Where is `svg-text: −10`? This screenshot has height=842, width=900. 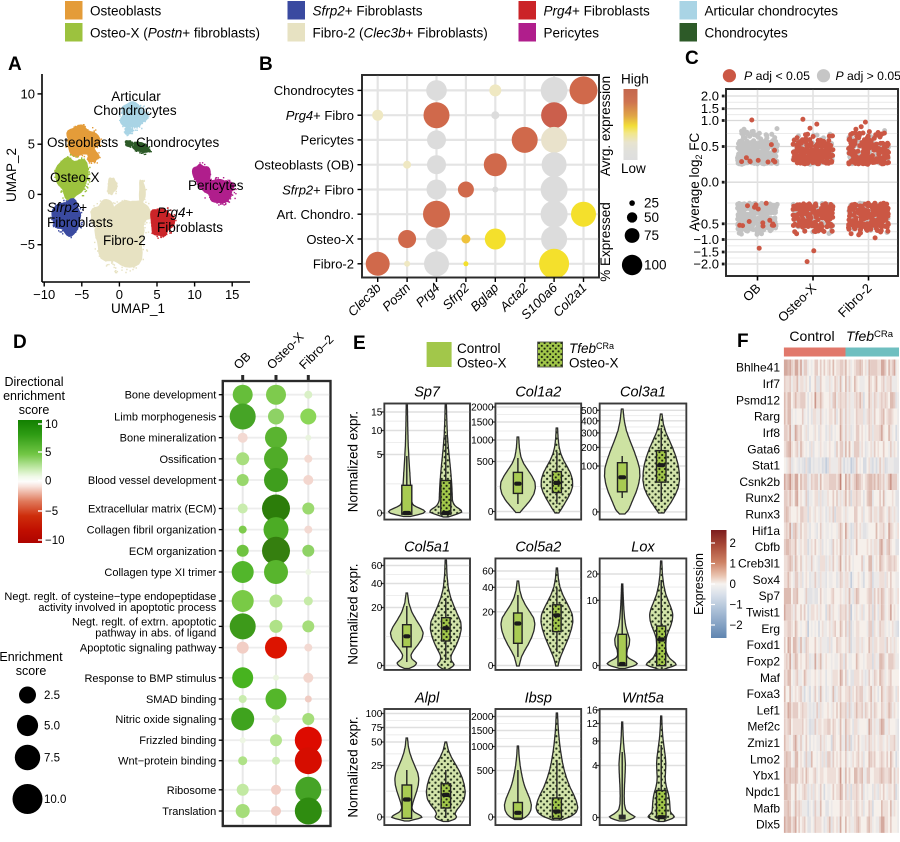 svg-text: −10 is located at coordinates (55, 541).